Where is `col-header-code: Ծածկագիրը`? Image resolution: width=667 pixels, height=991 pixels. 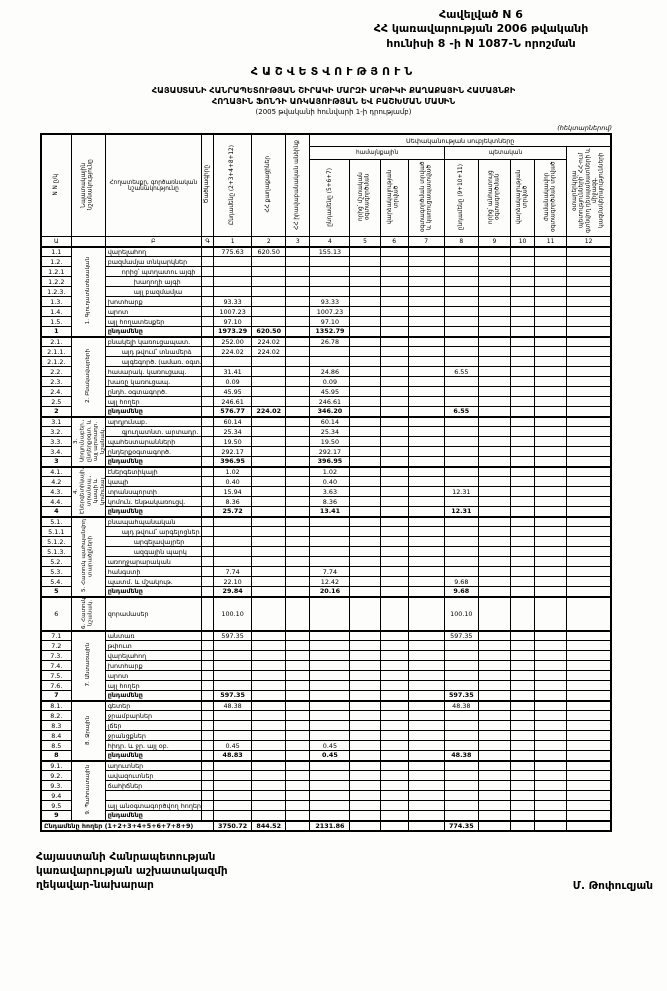 col-header-code: Ծածկագիրը is located at coordinates (208, 185).